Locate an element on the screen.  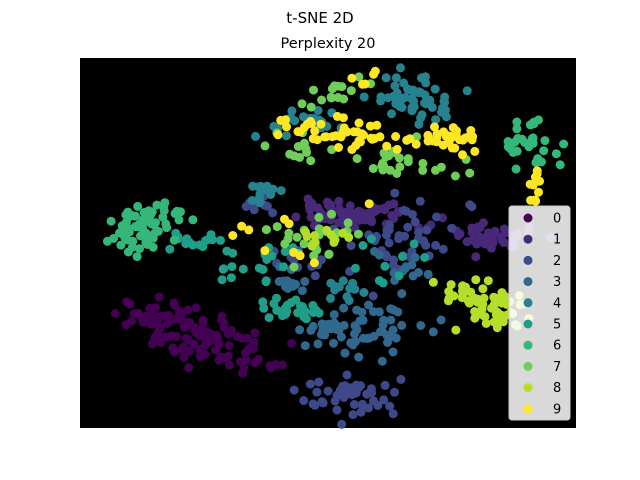
axes-title: Perplexity 20 is located at coordinates (328, 44).